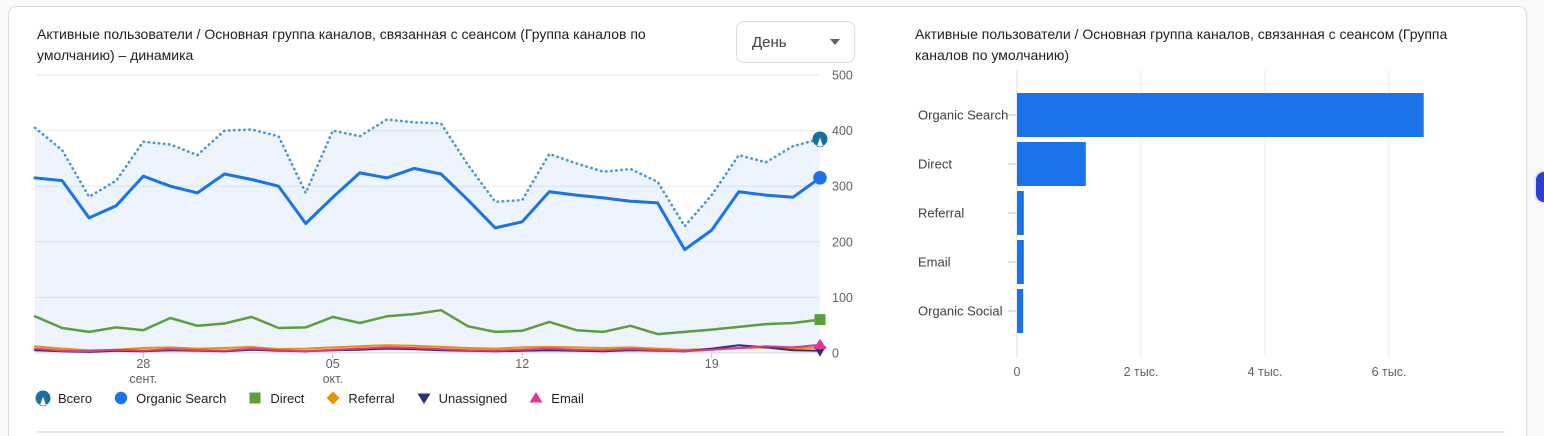 The height and width of the screenshot is (436, 1544). What do you see at coordinates (1020, 262) in the screenshot?
I see `bar-email` at bounding box center [1020, 262].